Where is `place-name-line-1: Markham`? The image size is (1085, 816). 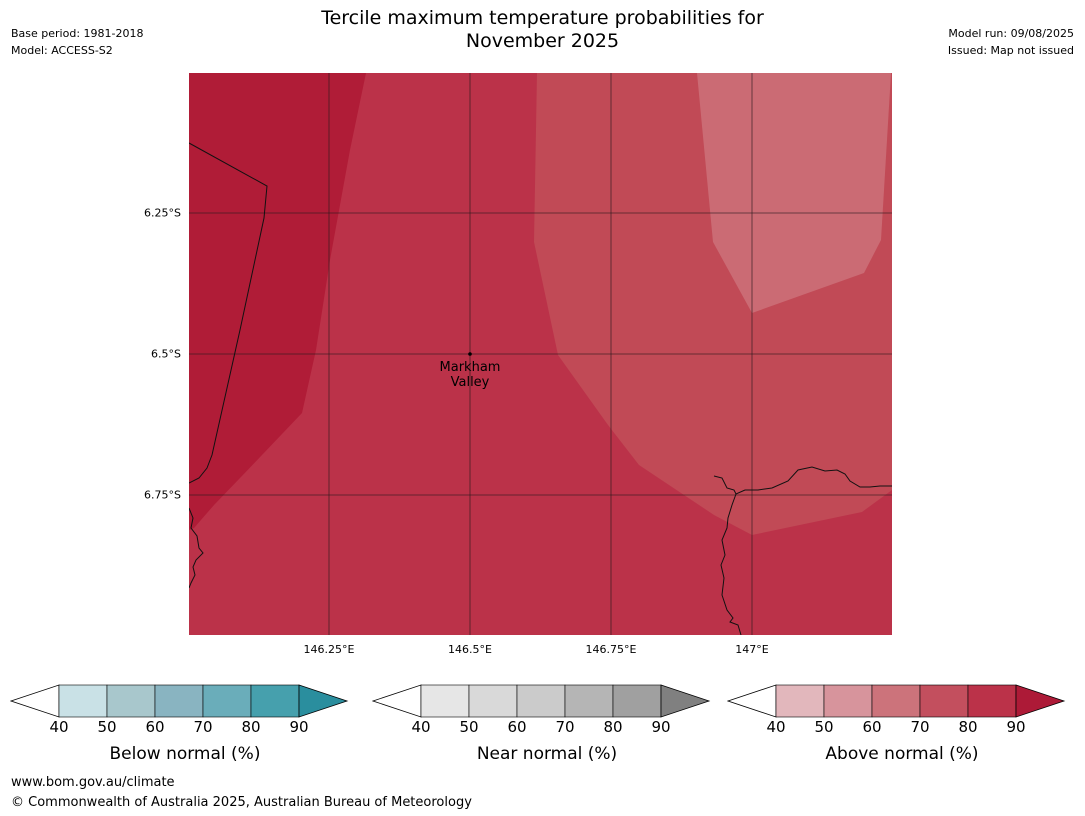
place-name-line-1: Markham is located at coordinates (470, 367).